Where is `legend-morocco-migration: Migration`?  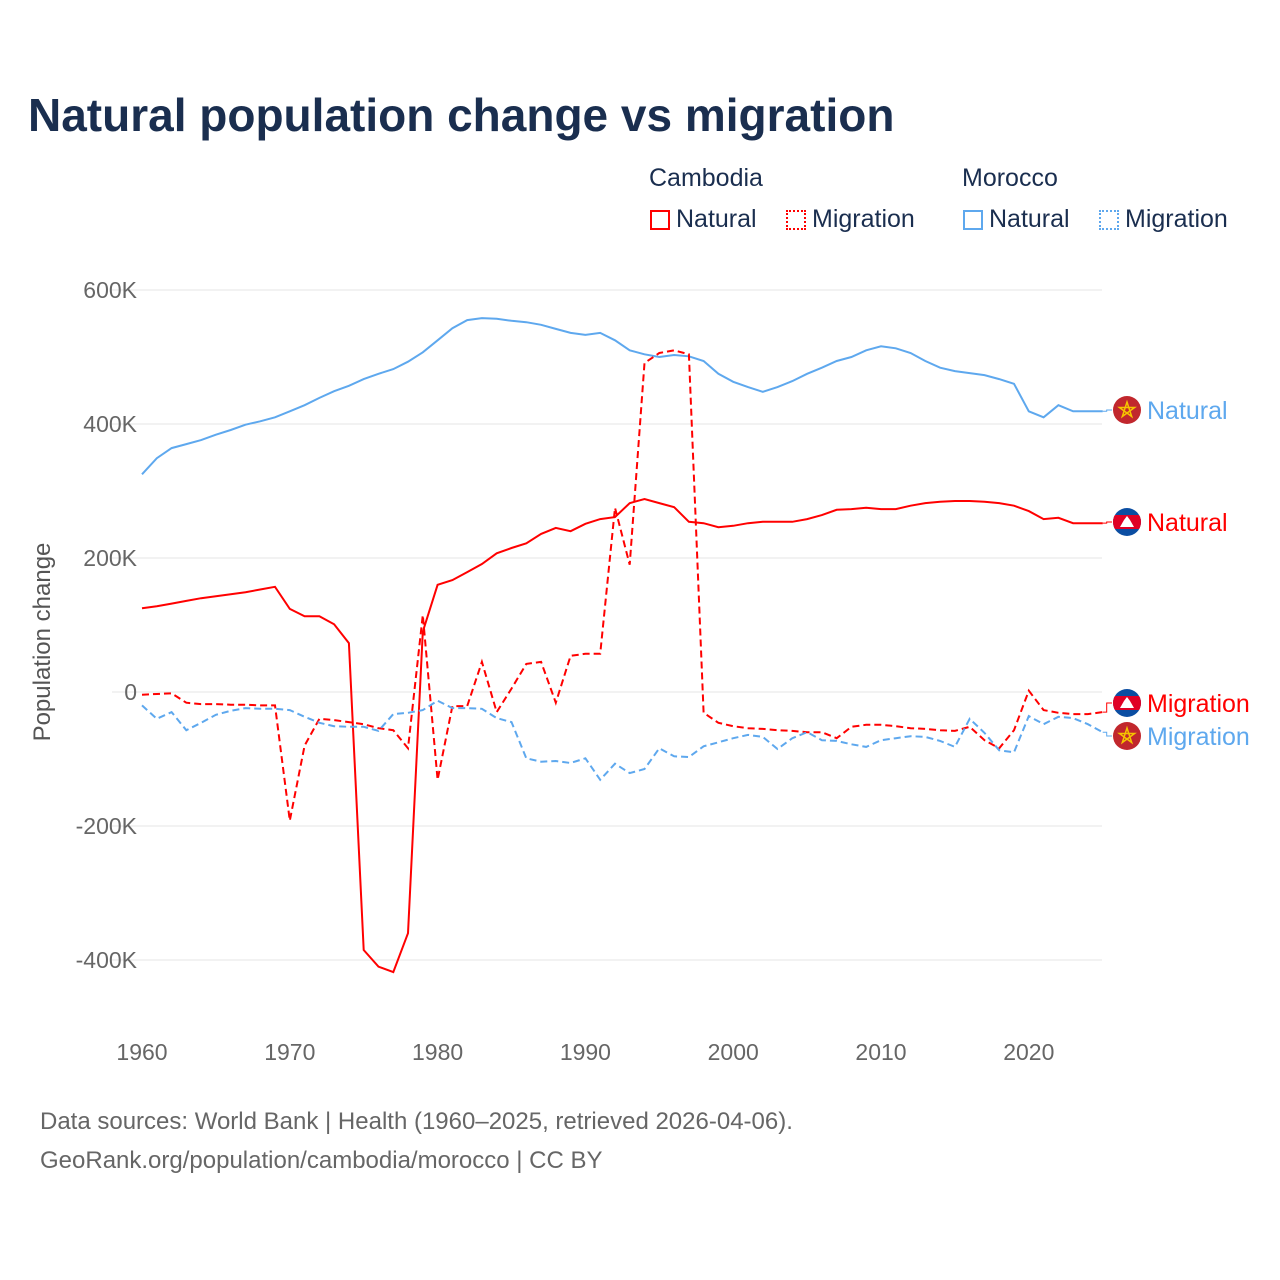 legend-morocco-migration: Migration is located at coordinates (1163, 219).